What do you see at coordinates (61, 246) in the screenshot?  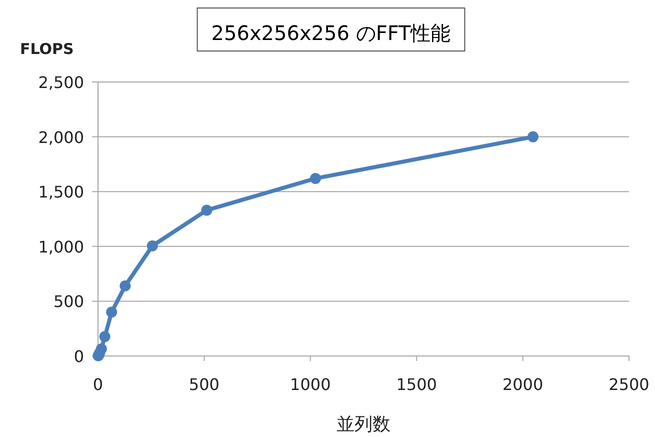 I see `y-tick-label: 1,000` at bounding box center [61, 246].